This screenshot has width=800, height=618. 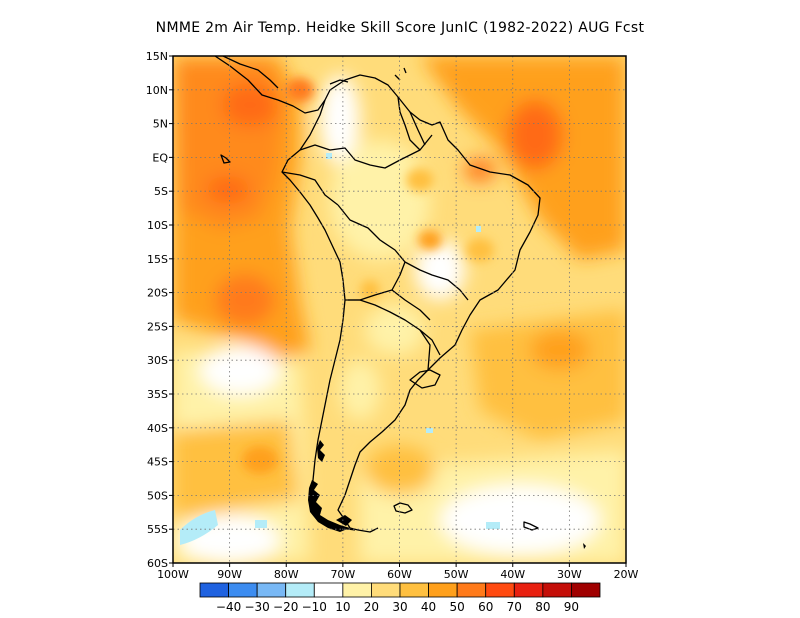 I want to click on colorbar-label: −30, so click(x=256, y=607).